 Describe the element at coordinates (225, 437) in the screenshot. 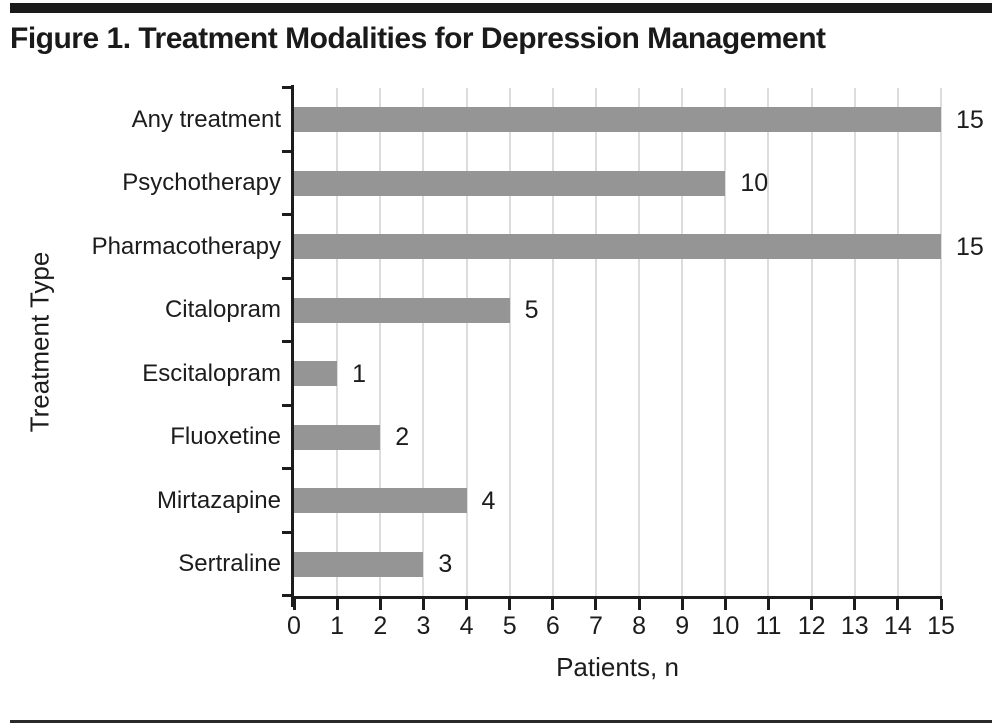

I see `category-label: Fluoxetine` at that location.